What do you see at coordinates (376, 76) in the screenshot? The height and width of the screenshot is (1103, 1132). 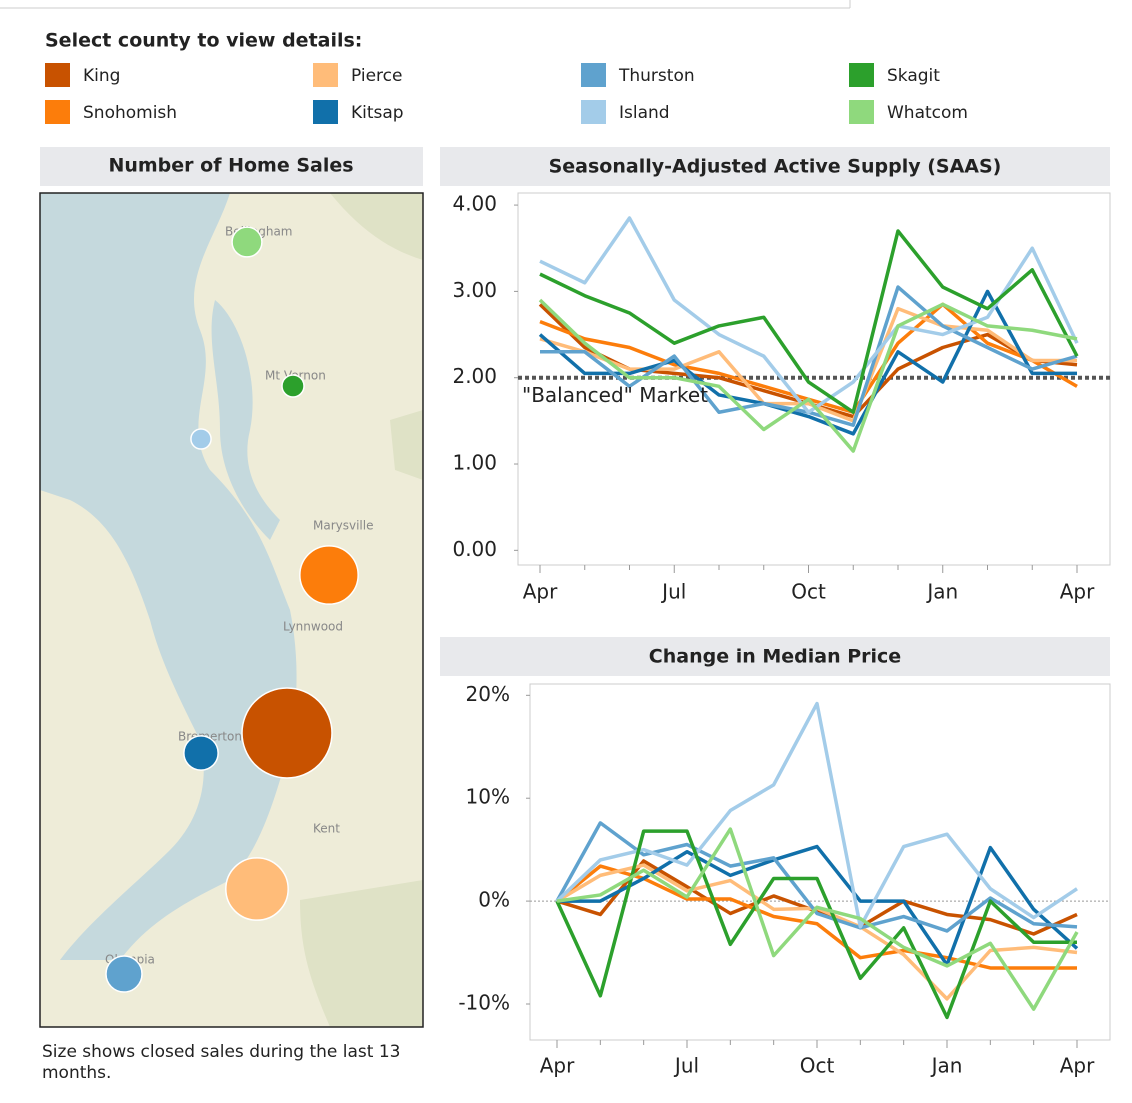 I see `legend-label: Pierce` at bounding box center [376, 76].